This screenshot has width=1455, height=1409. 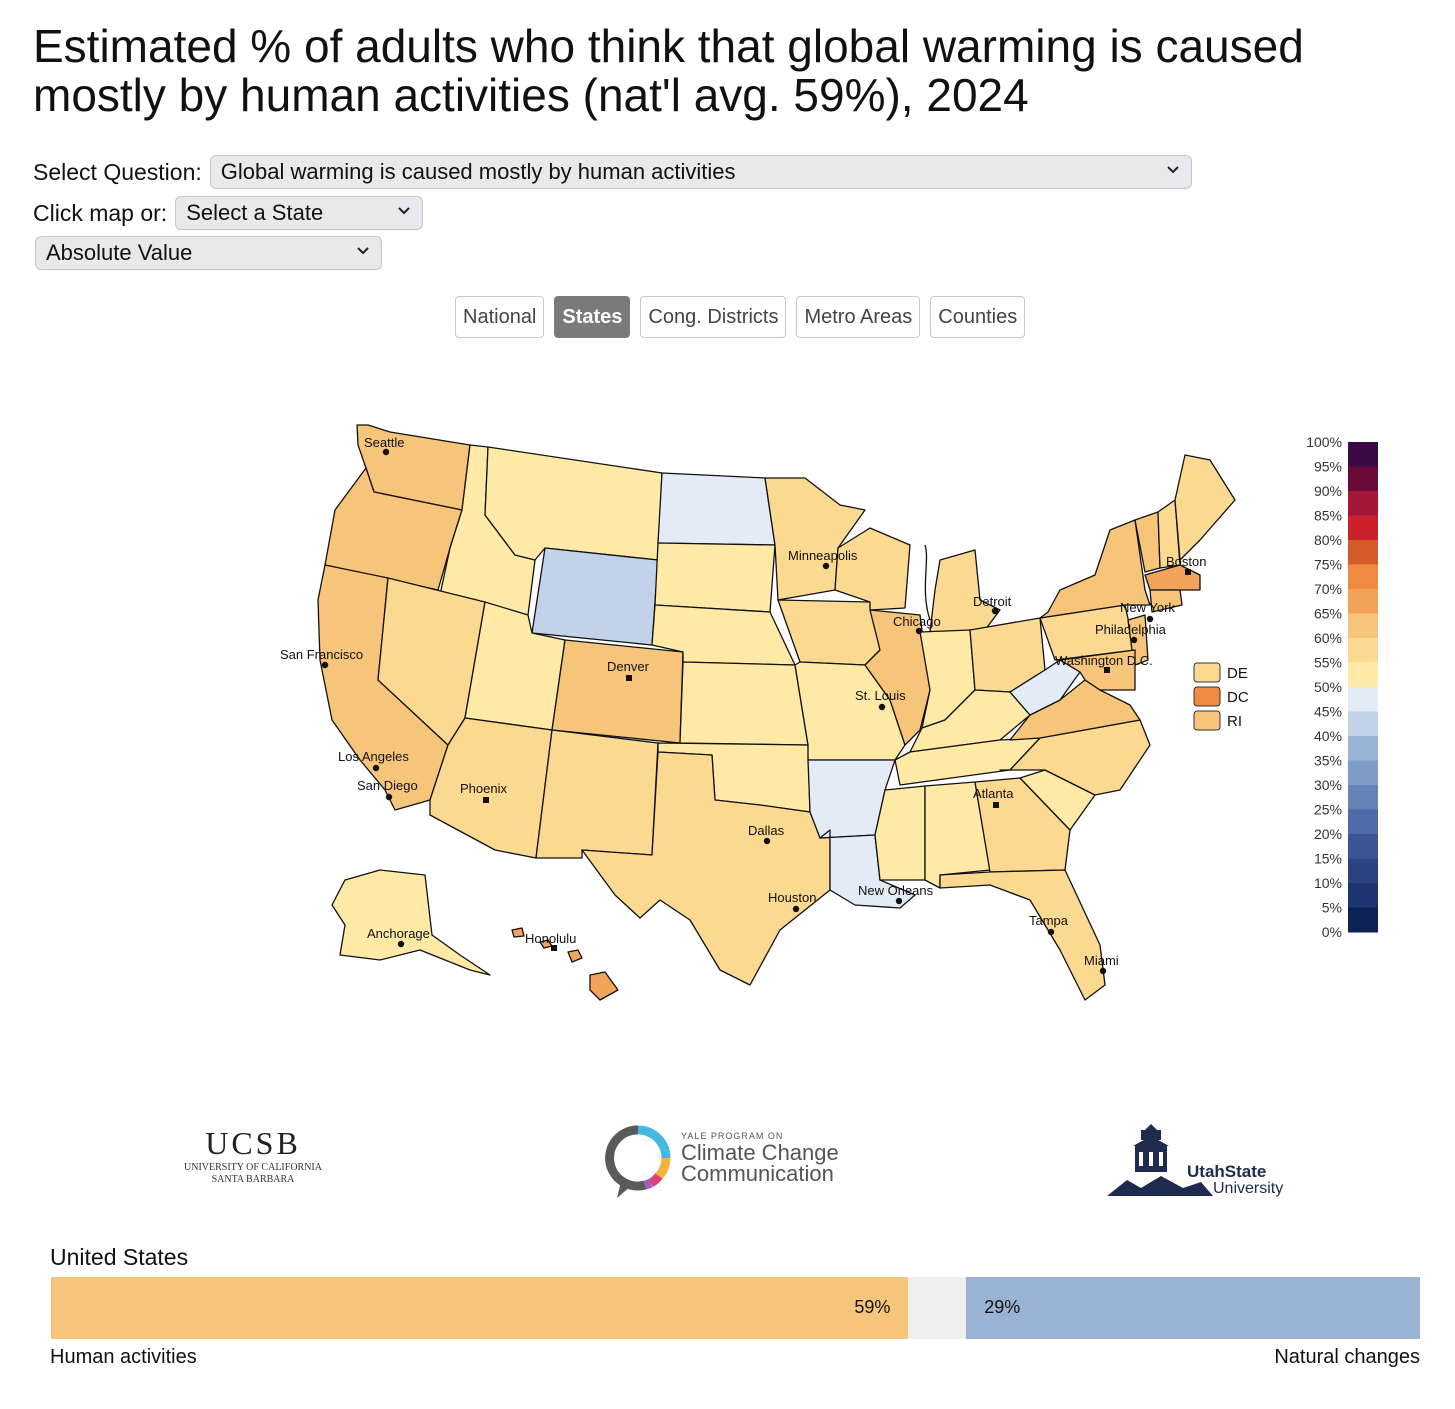 What do you see at coordinates (1022, 825) in the screenshot?
I see `state-ga` at bounding box center [1022, 825].